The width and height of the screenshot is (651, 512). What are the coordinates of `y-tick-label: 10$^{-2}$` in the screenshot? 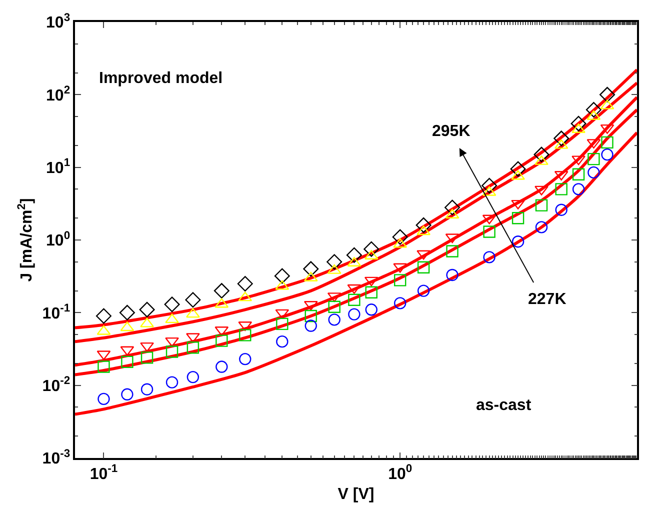 It's located at (56, 385).